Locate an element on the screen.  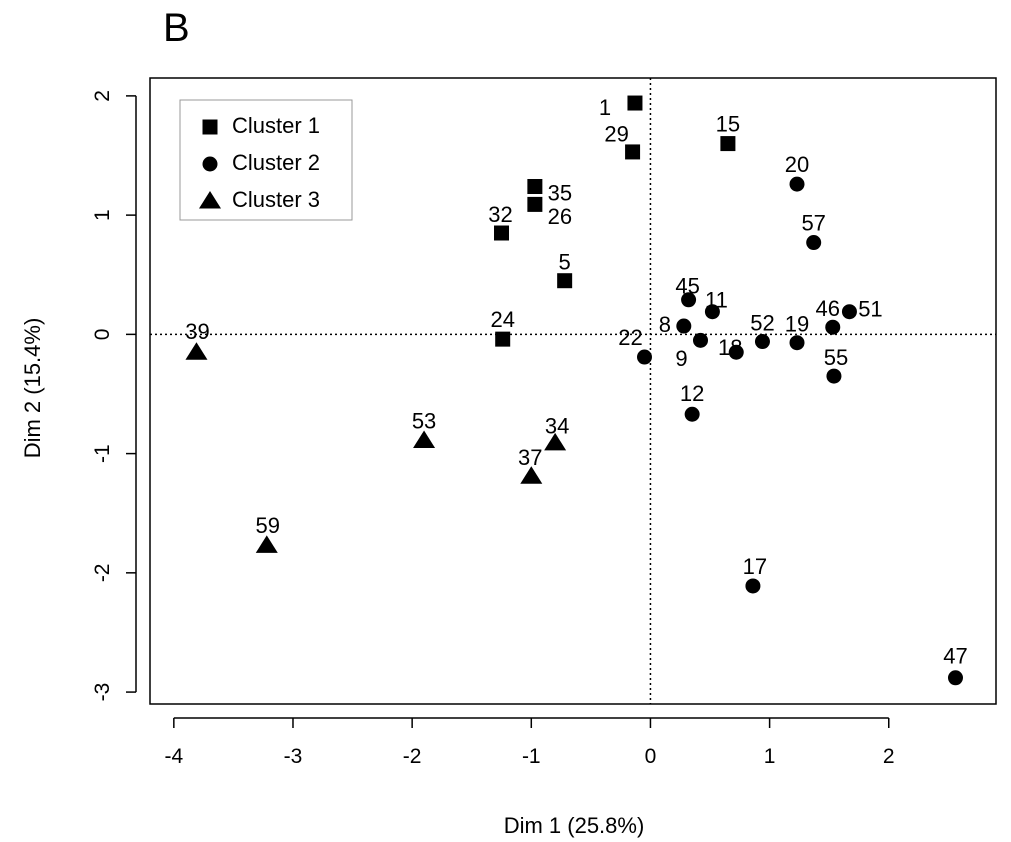
x-tick-label: 0 is located at coordinates (651, 756).